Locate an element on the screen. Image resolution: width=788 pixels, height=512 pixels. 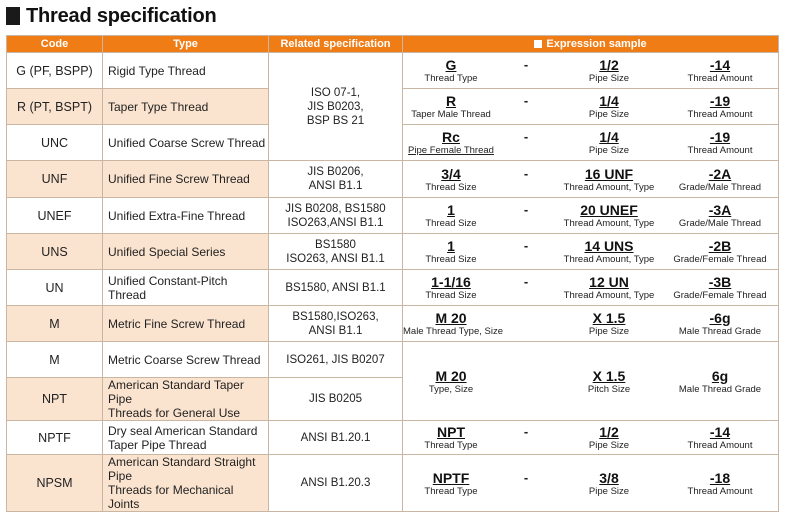
expression-part-2: 12 UN Thread Amount, Type is located at coordinates (609, 287).